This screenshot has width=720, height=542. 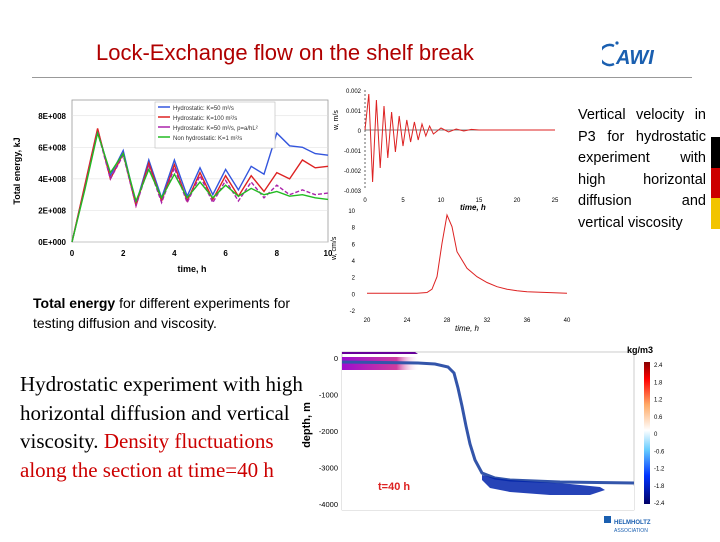 I want to click on velocity-top-x-tick-label: 5, so click(x=403, y=201).